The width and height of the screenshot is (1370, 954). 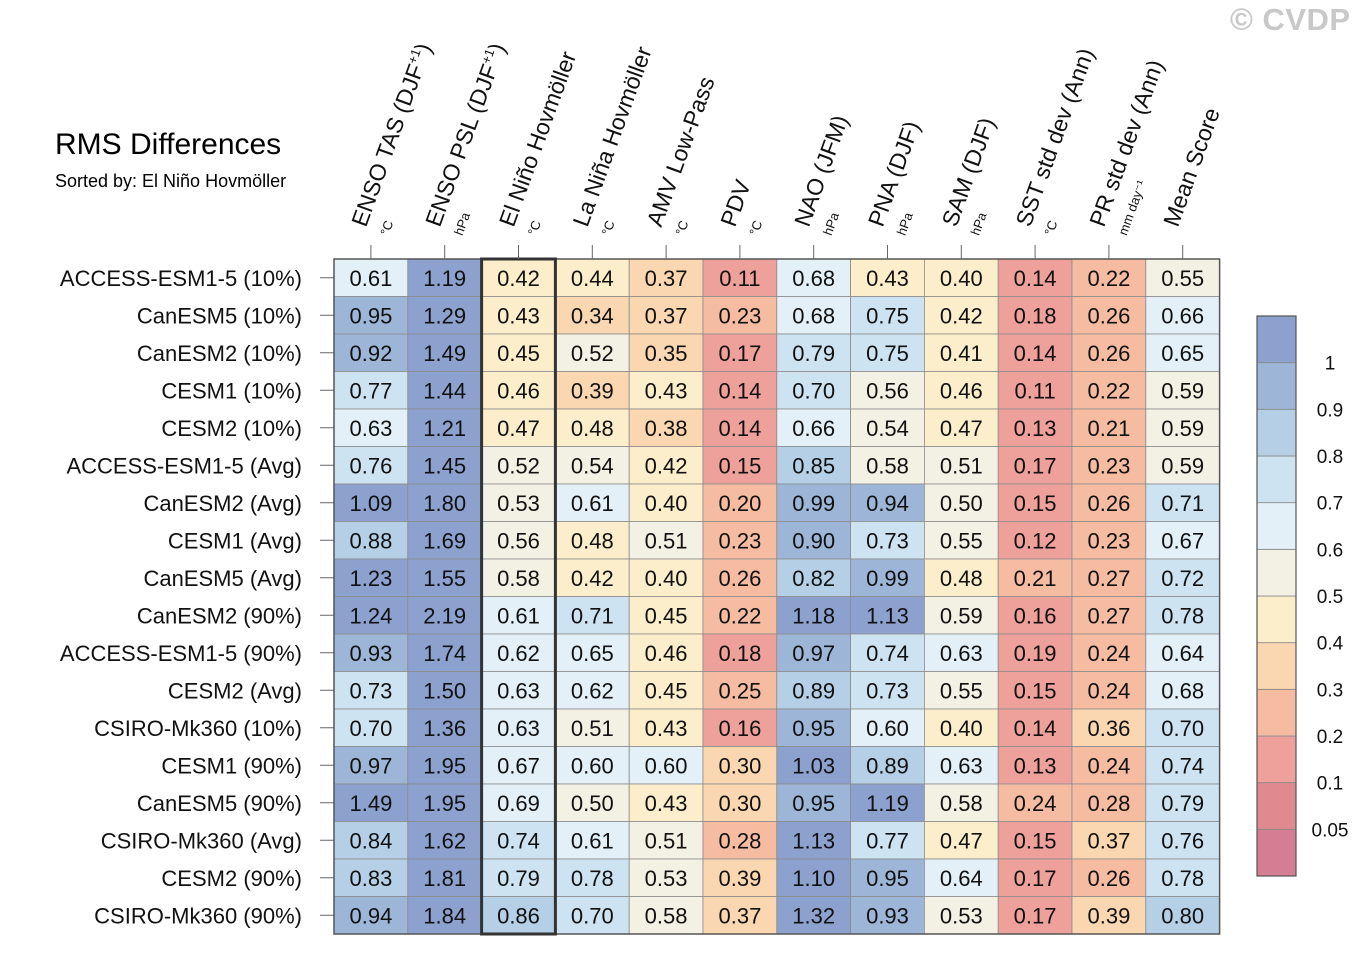 What do you see at coordinates (1182, 915) in the screenshot?
I see `cell-value-label: 0.80` at bounding box center [1182, 915].